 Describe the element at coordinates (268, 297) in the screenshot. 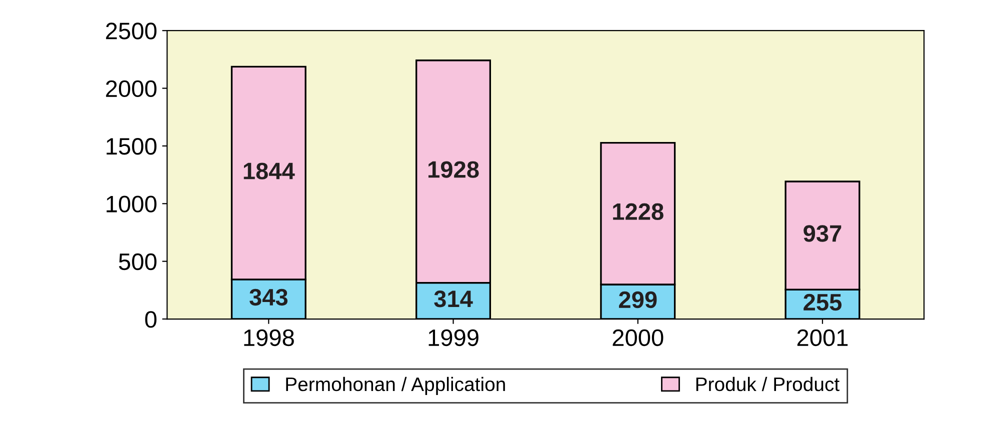

I see `data-label: 343` at that location.